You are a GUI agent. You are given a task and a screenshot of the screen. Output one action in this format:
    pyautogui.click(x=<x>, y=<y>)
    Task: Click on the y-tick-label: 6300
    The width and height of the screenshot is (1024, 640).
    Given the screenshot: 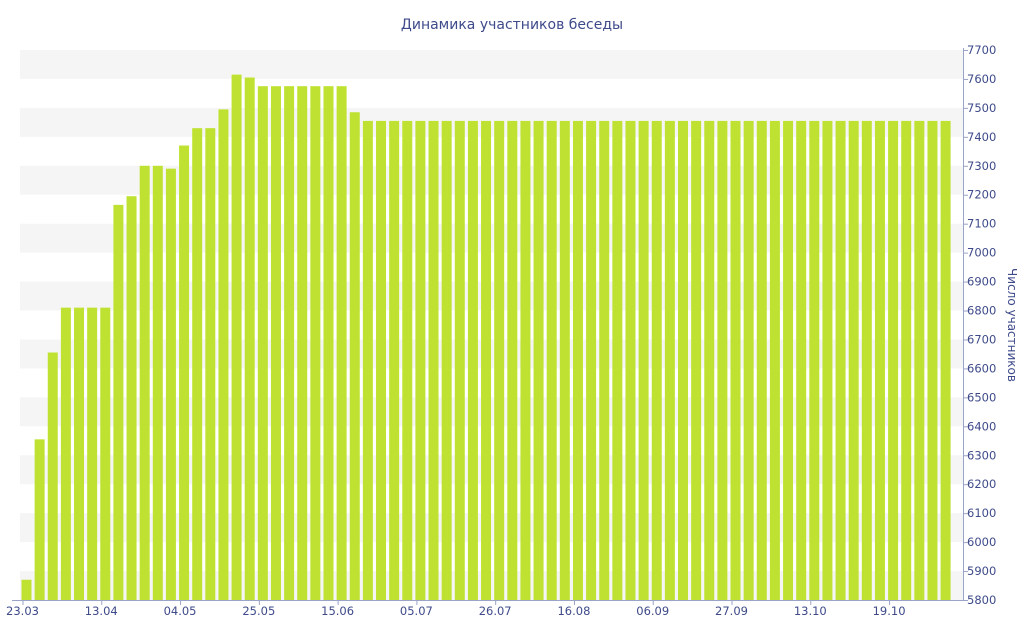 What is the action you would take?
    pyautogui.click(x=981, y=455)
    